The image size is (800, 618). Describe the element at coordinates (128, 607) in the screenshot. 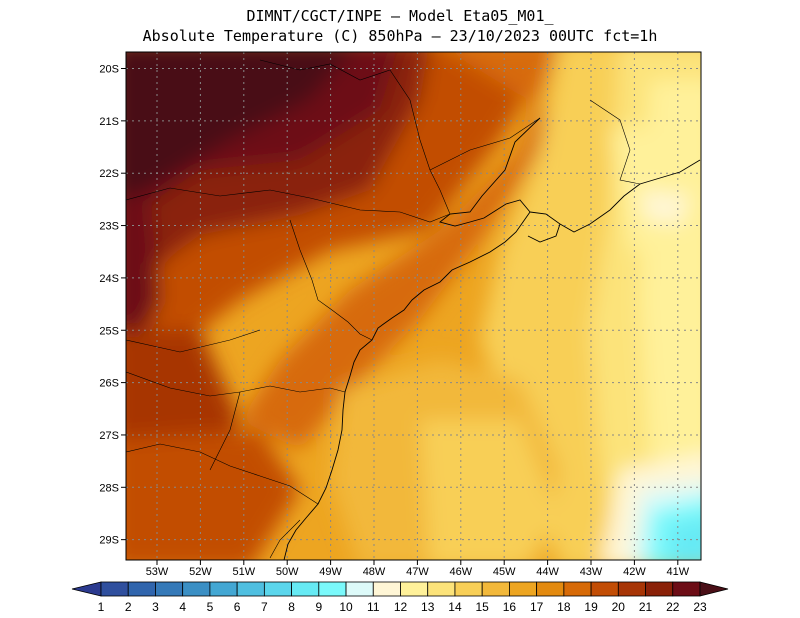

I see `colorbar-label: 2` at that location.